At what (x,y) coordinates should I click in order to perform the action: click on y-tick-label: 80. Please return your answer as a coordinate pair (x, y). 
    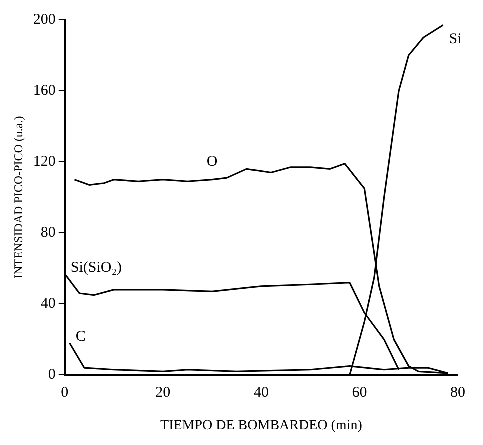
    Looking at the image, I should click on (48, 233).